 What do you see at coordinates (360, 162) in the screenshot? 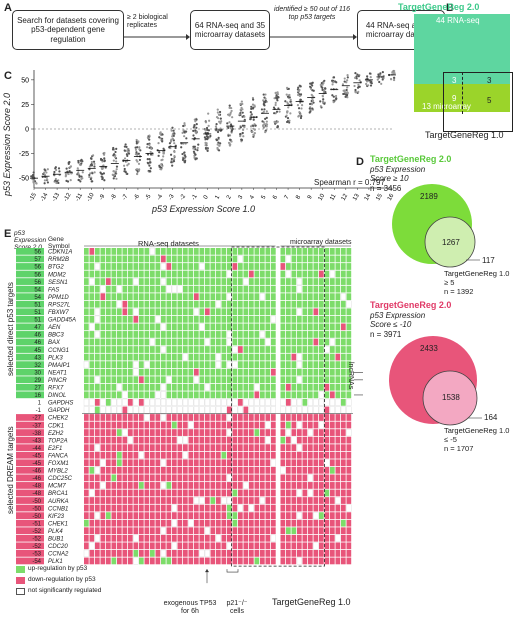
I see `panel-d-label: D` at bounding box center [360, 162].